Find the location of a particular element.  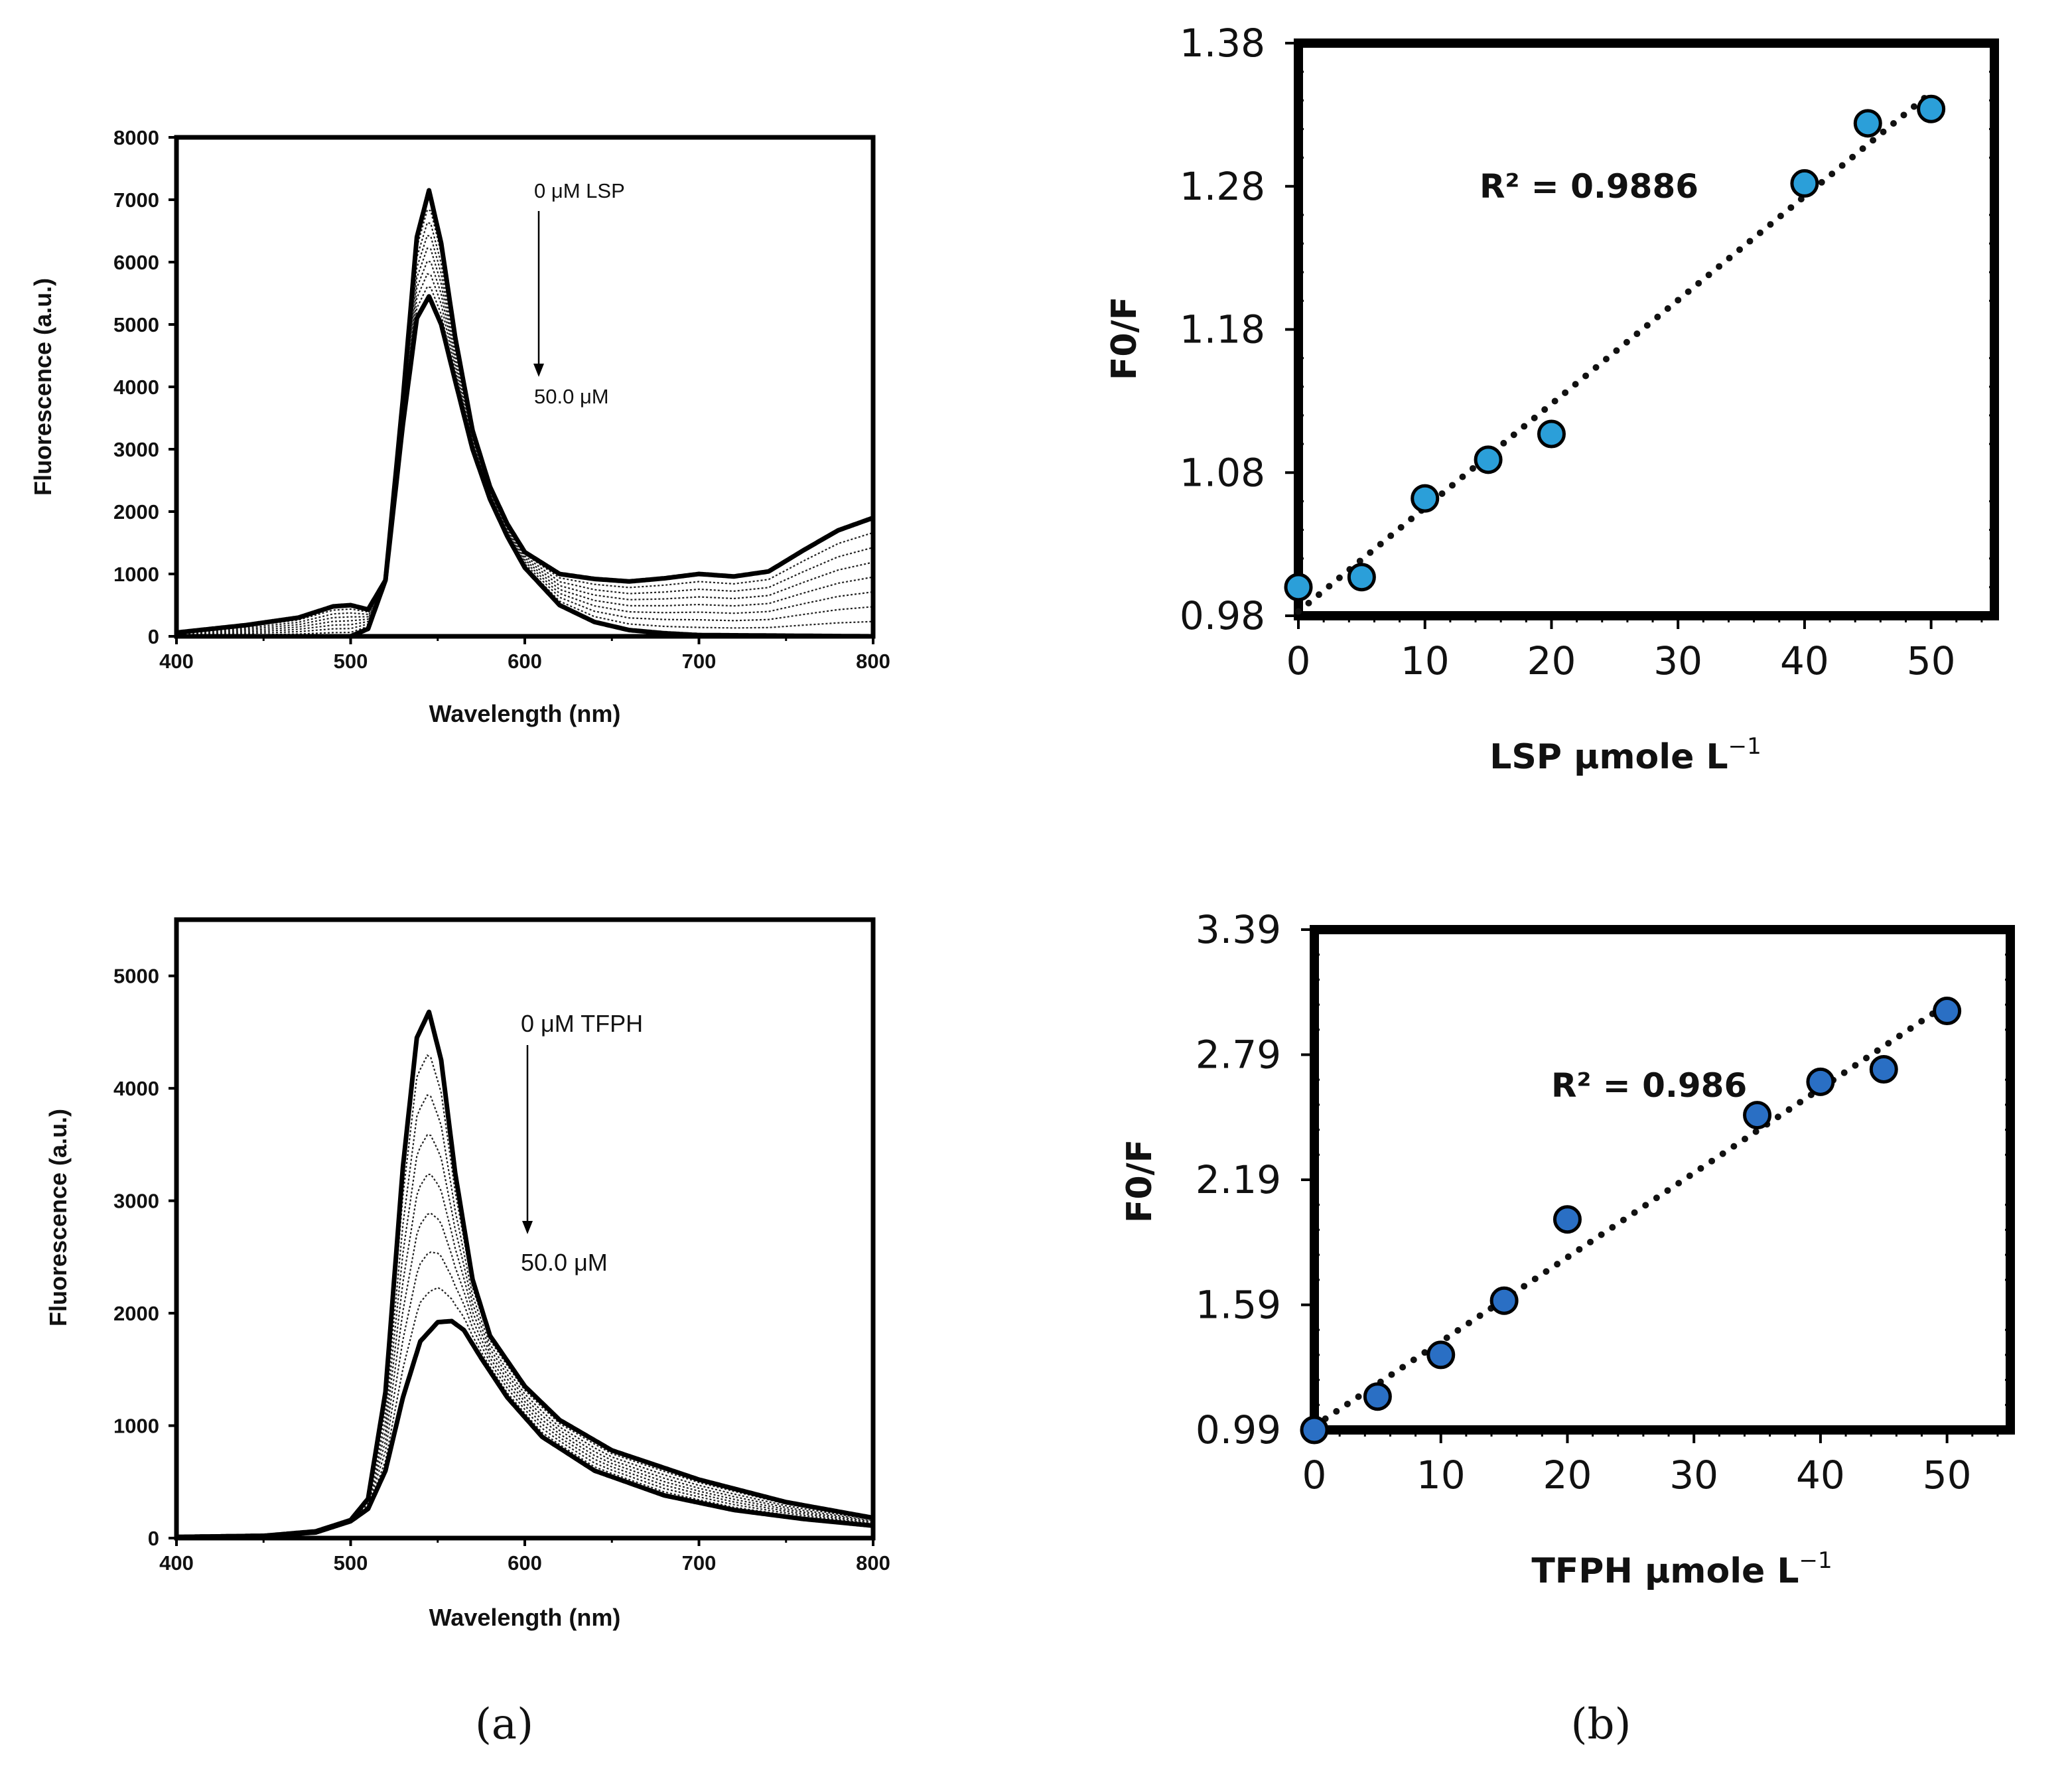

x-tick-label: 600 is located at coordinates (525, 661).